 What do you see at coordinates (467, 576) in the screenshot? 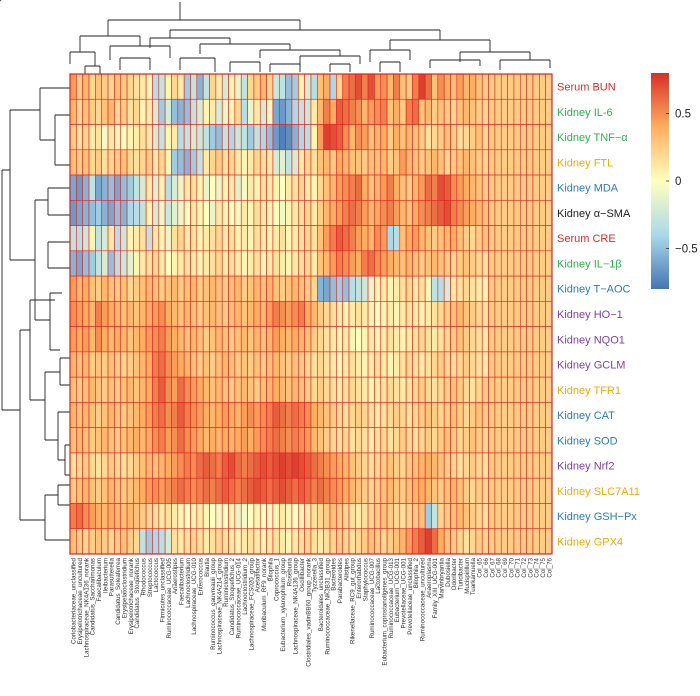
I see `column-label: Mucispirillum` at bounding box center [467, 576].